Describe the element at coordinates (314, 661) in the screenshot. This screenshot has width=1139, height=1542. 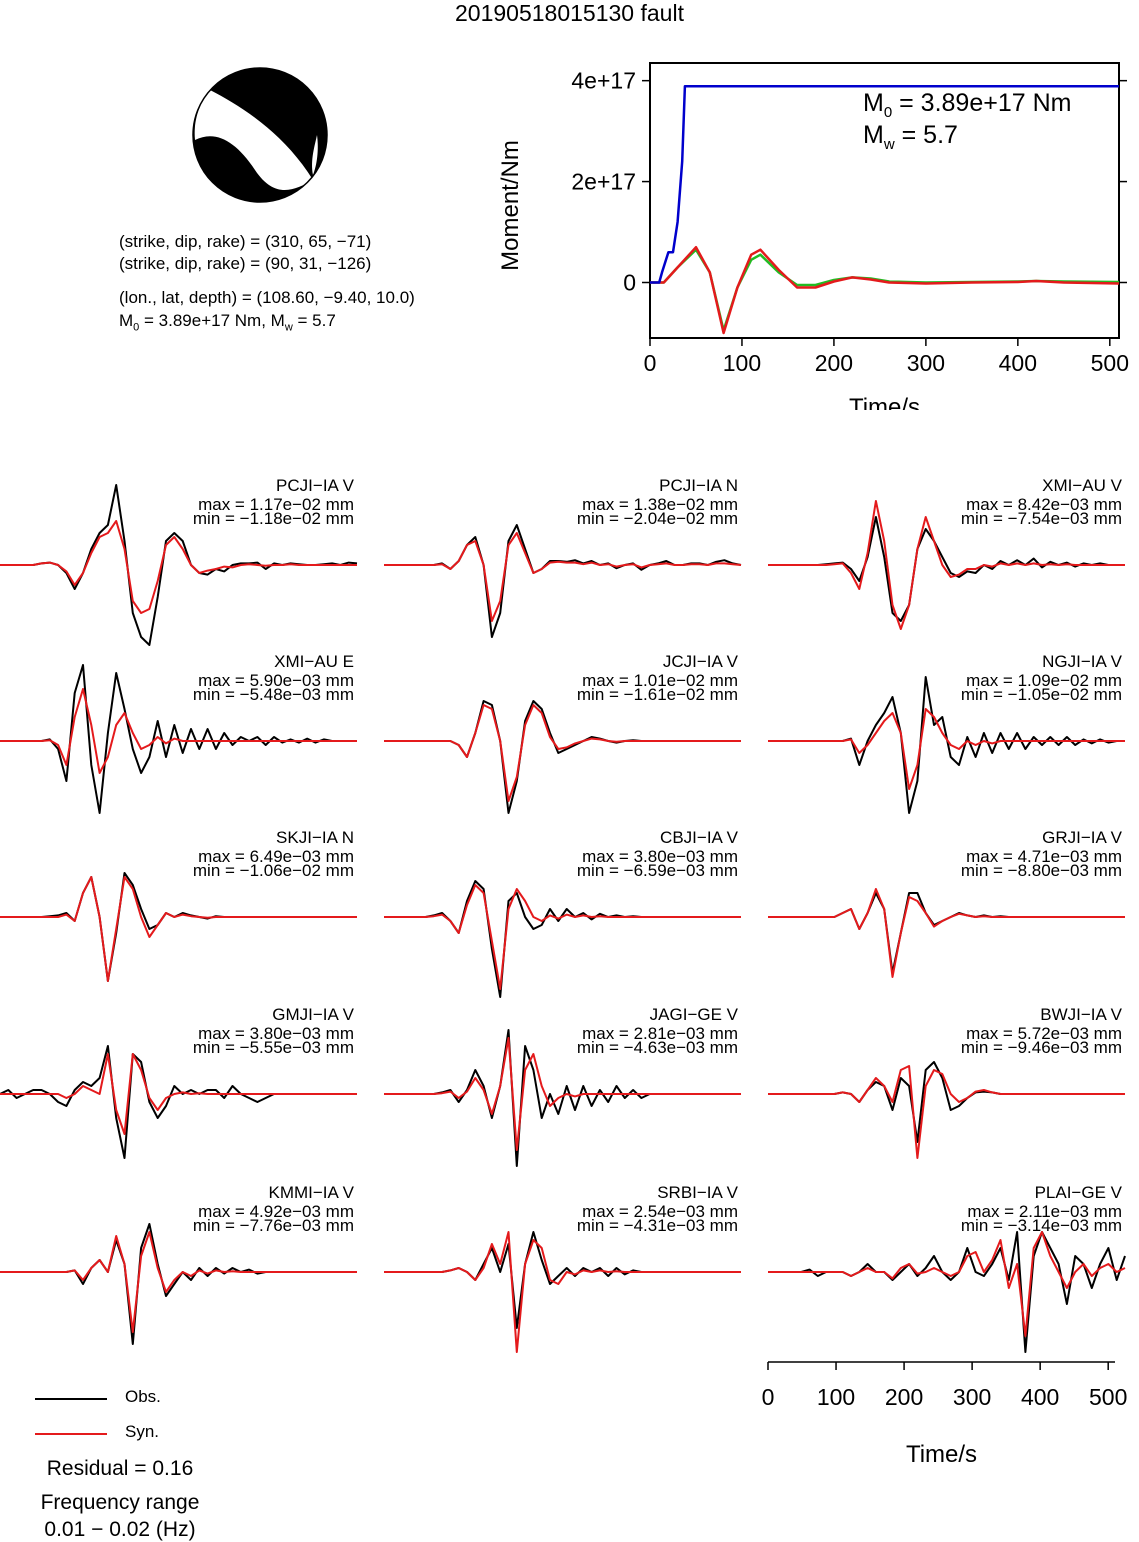
I see `station-label: XMI−AU E` at that location.